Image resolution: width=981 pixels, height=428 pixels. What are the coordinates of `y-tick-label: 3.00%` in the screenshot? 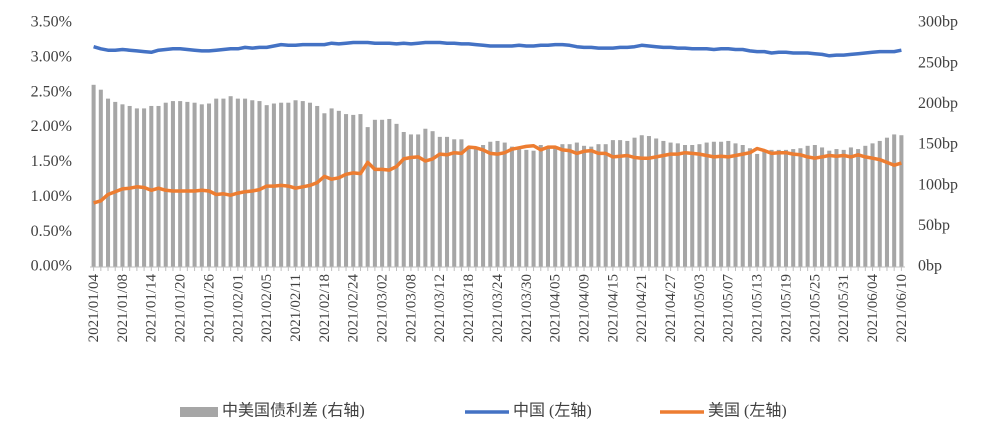 It's located at (51, 57).